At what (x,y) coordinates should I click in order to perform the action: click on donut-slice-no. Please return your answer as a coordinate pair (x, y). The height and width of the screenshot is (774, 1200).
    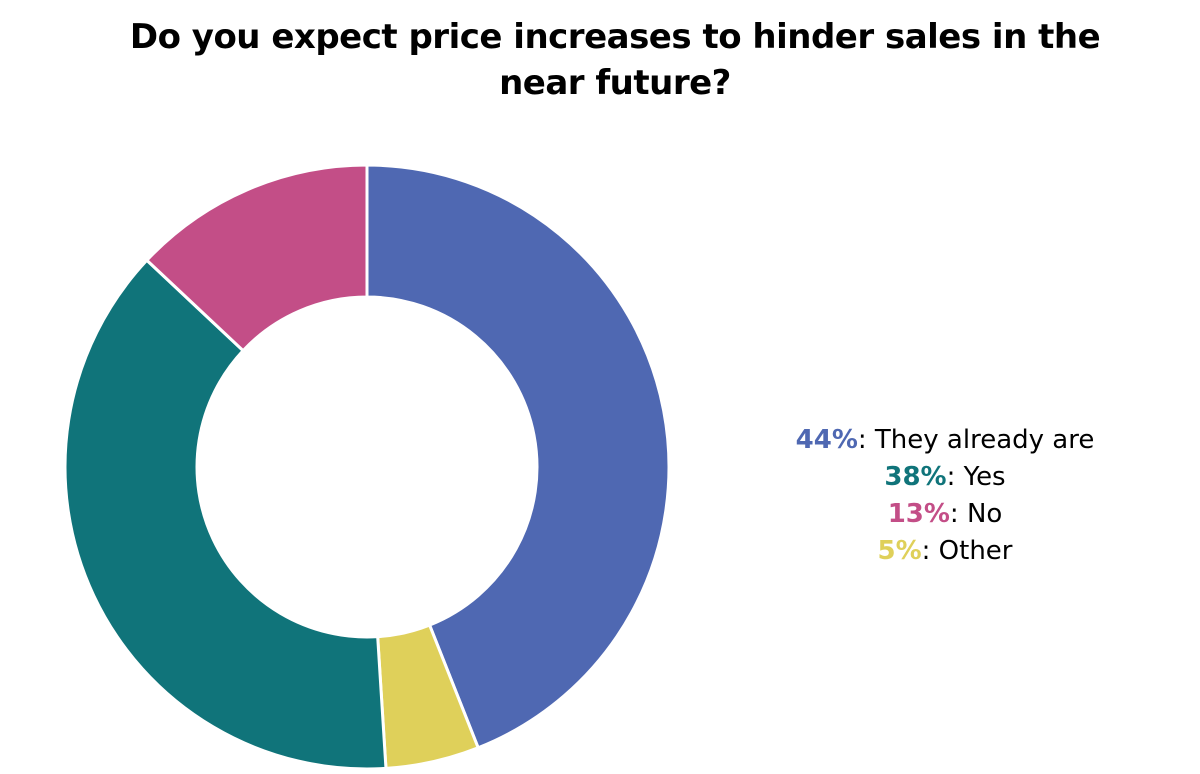
    Looking at the image, I should click on (256, 258).